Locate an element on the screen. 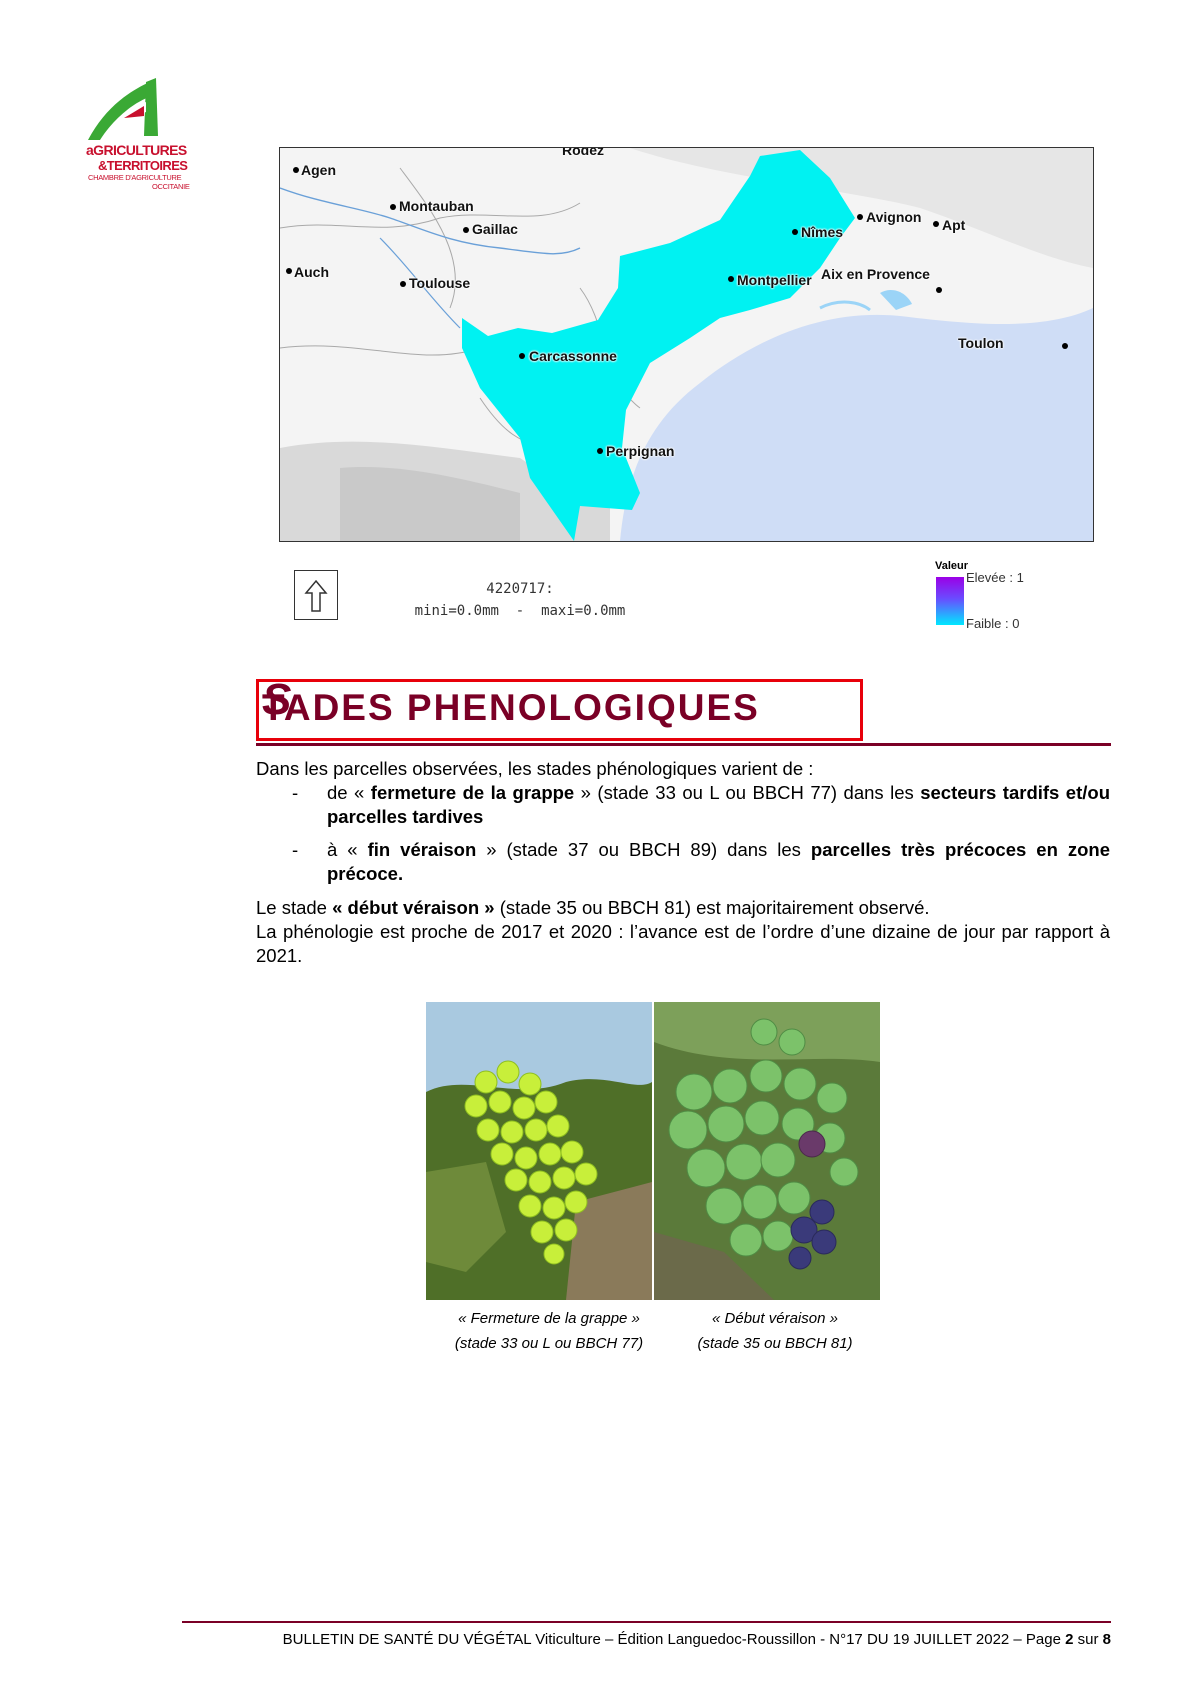  logo-text-line3: CHAMBRE D'AGRICULTURE is located at coordinates (135, 177).